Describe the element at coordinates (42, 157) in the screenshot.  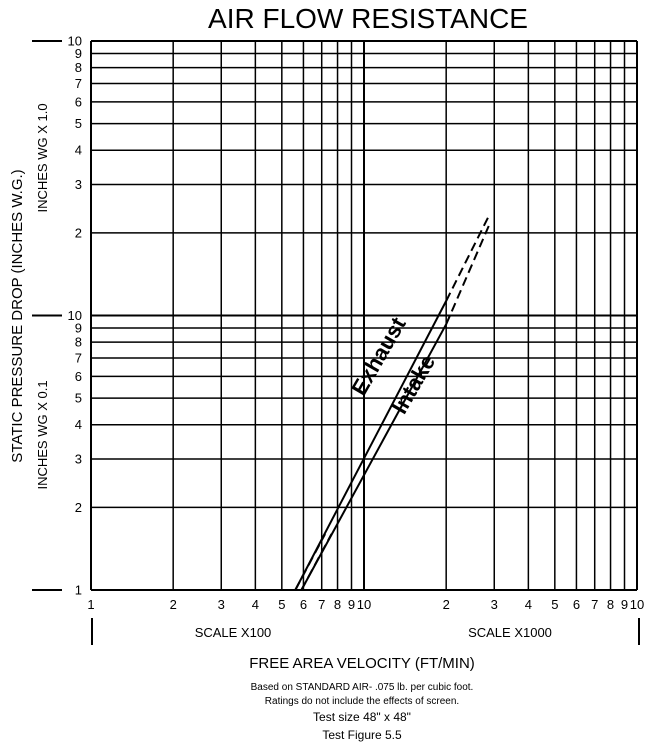
I see `y-scale-upper-label: INCHES WG X 1.0` at that location.